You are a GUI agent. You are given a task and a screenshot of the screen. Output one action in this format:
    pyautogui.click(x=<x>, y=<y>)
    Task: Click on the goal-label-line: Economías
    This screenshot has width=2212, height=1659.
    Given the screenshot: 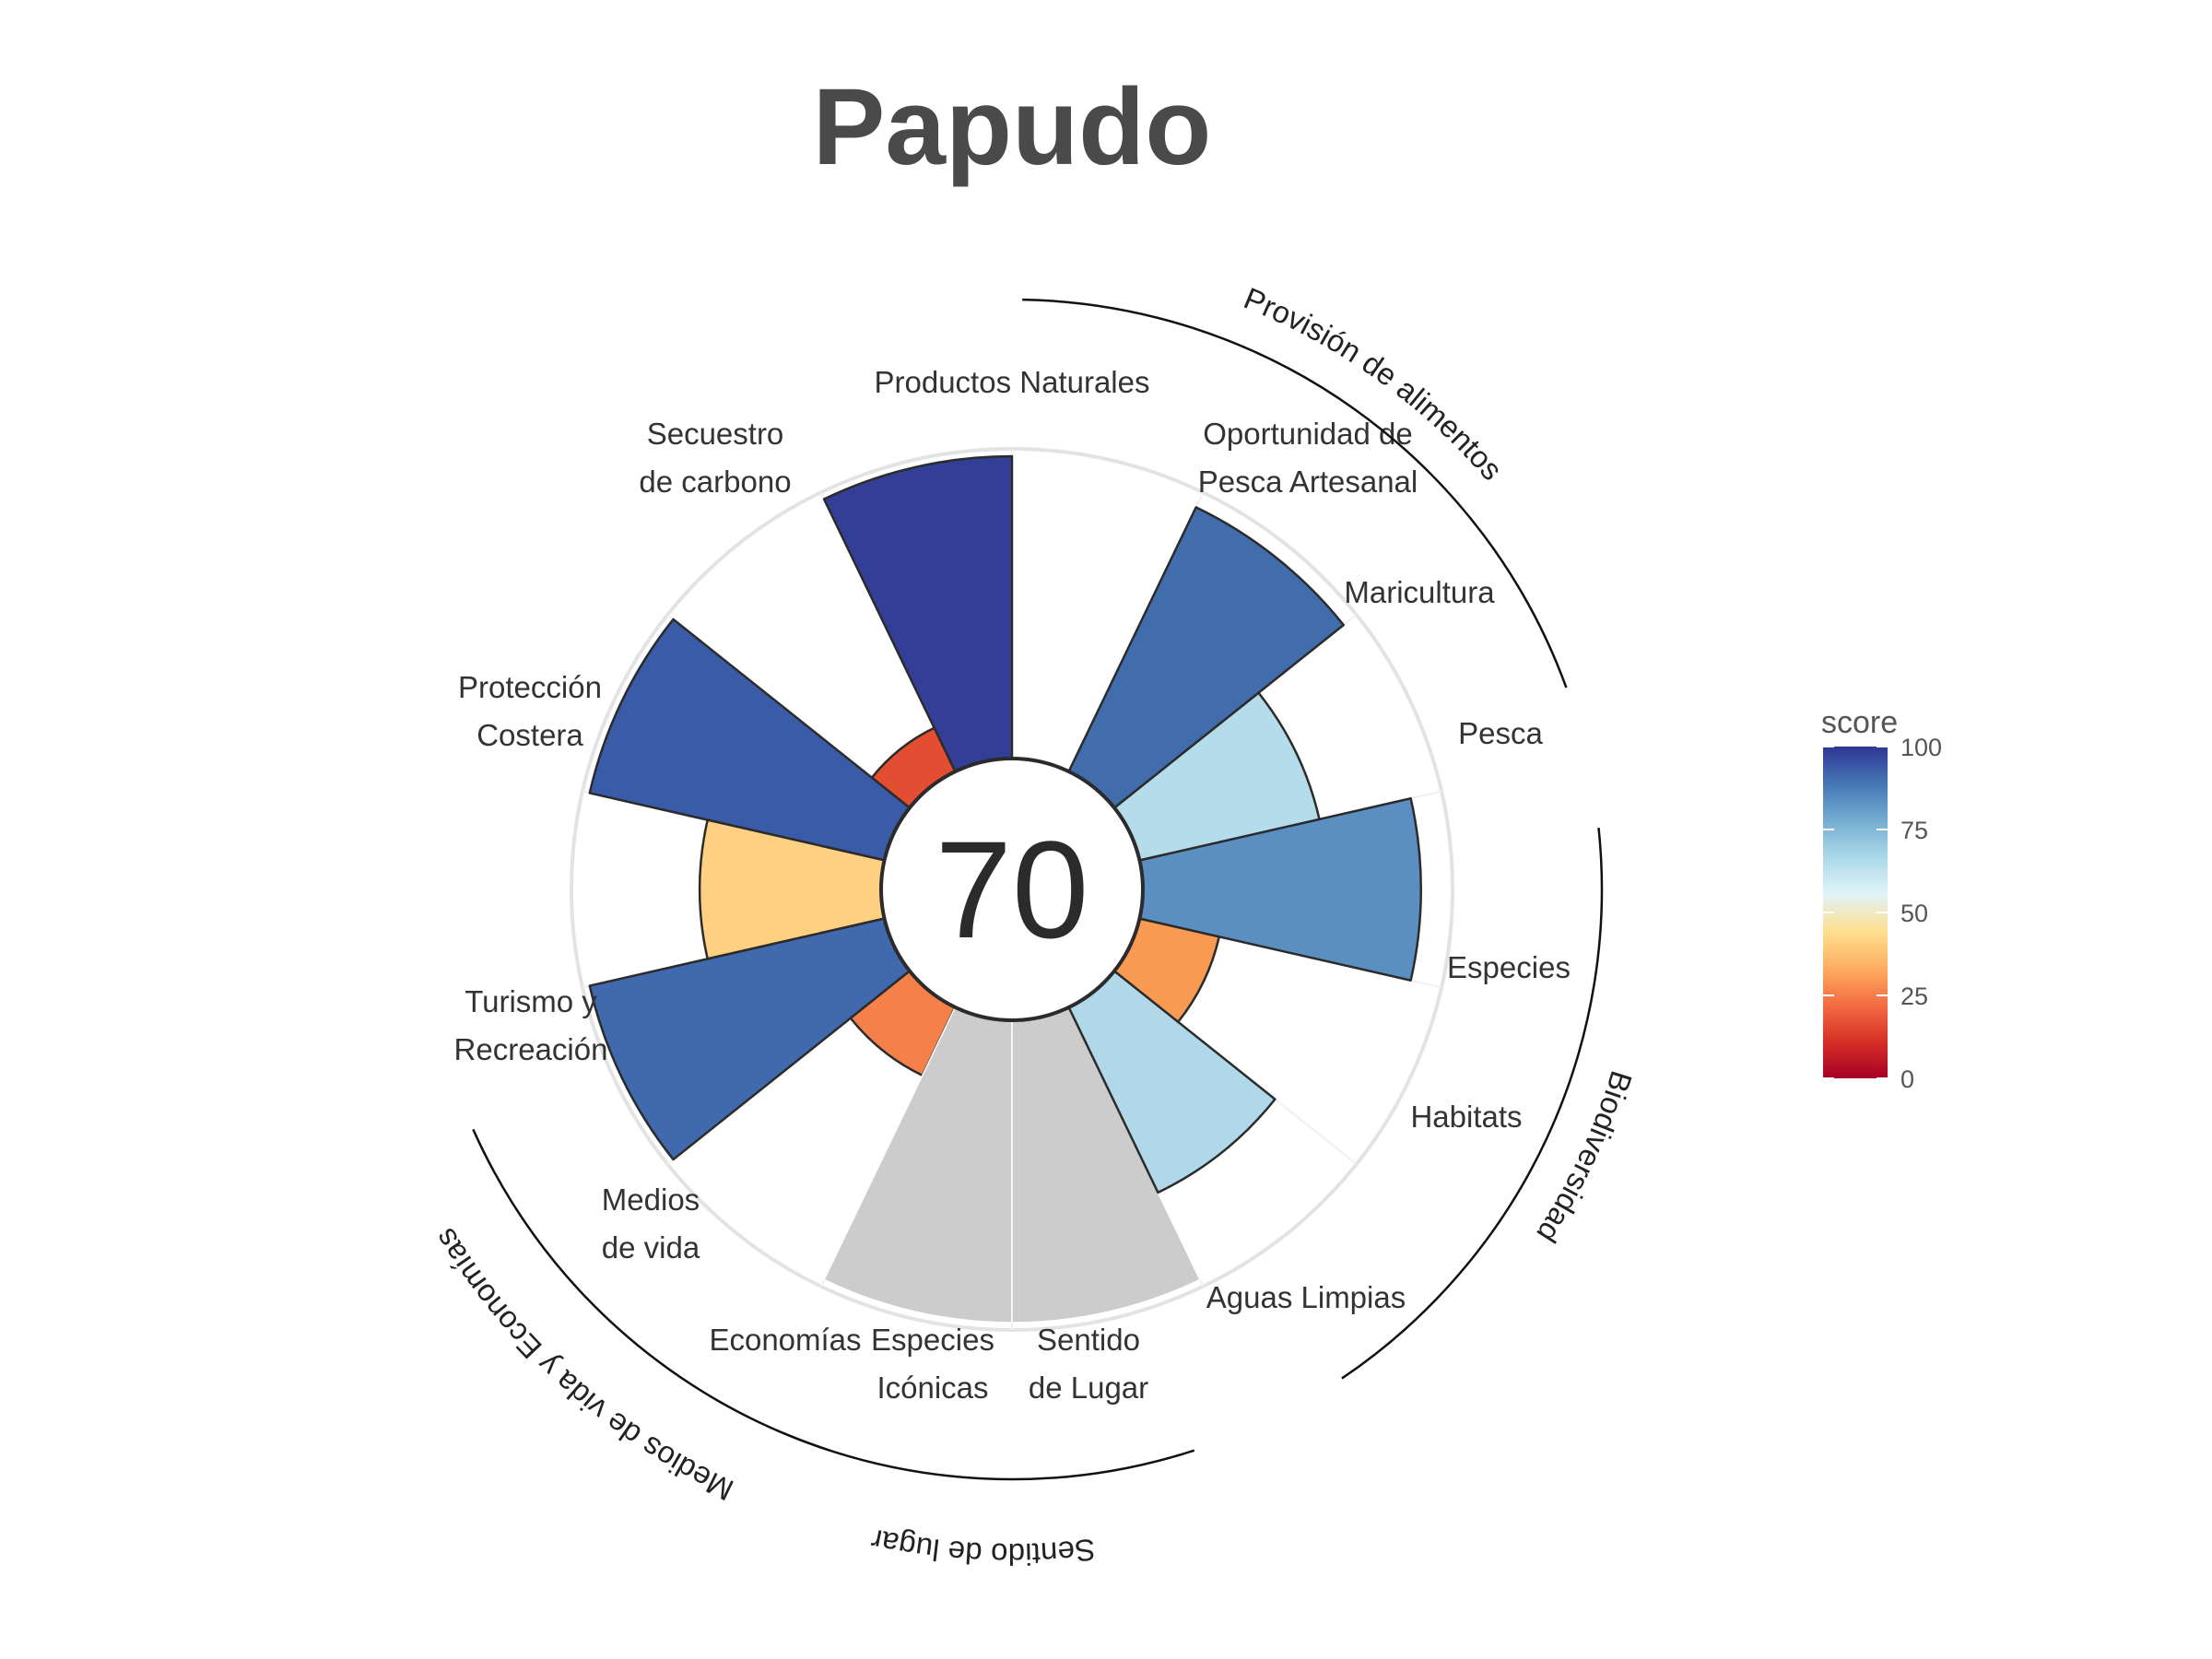 What is the action you would take?
    pyautogui.click(x=785, y=1340)
    